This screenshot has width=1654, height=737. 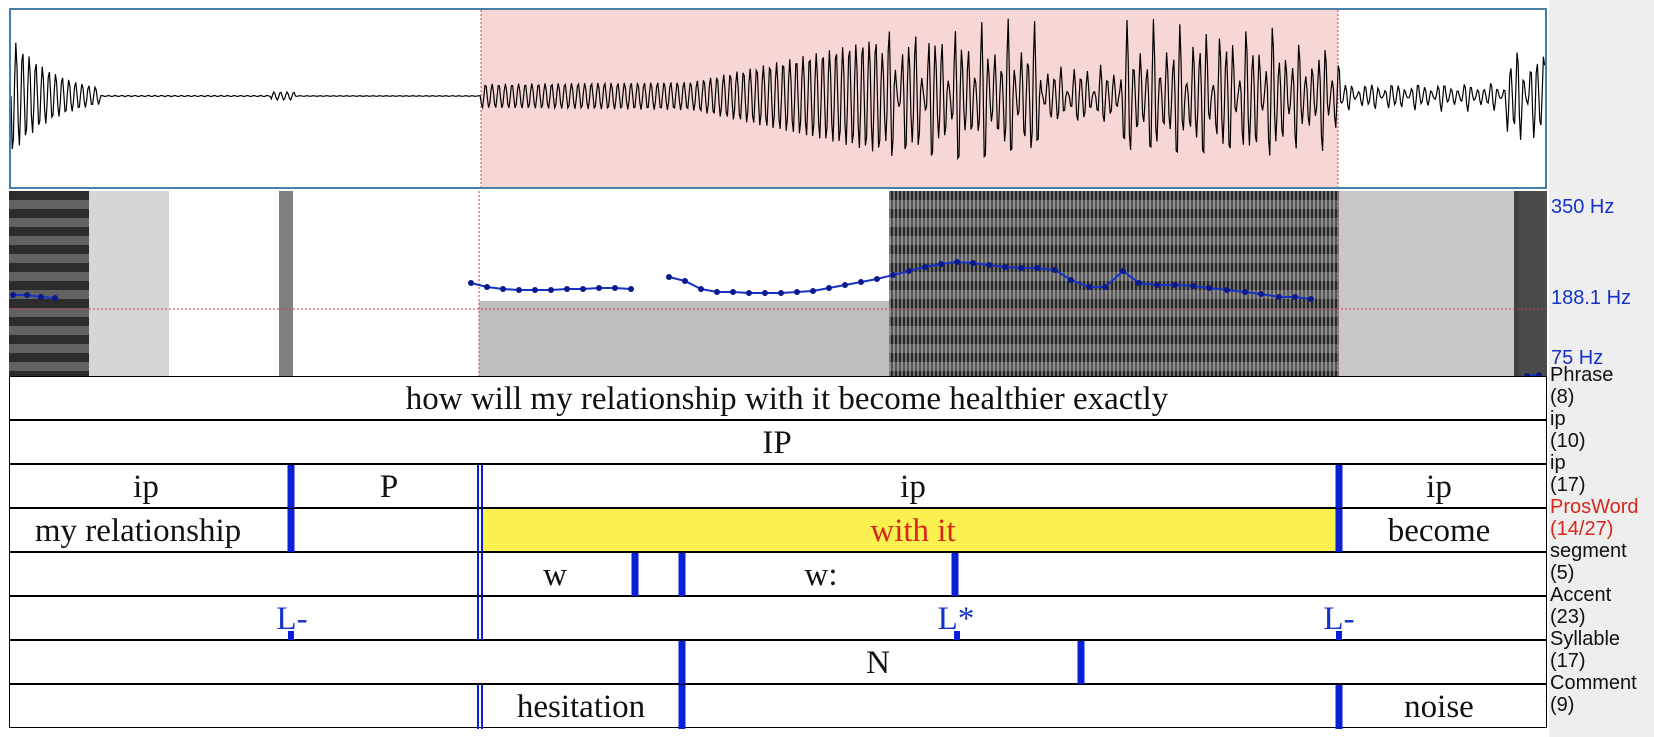 I want to click on tier-name-label: Syllable, so click(x=1585, y=639).